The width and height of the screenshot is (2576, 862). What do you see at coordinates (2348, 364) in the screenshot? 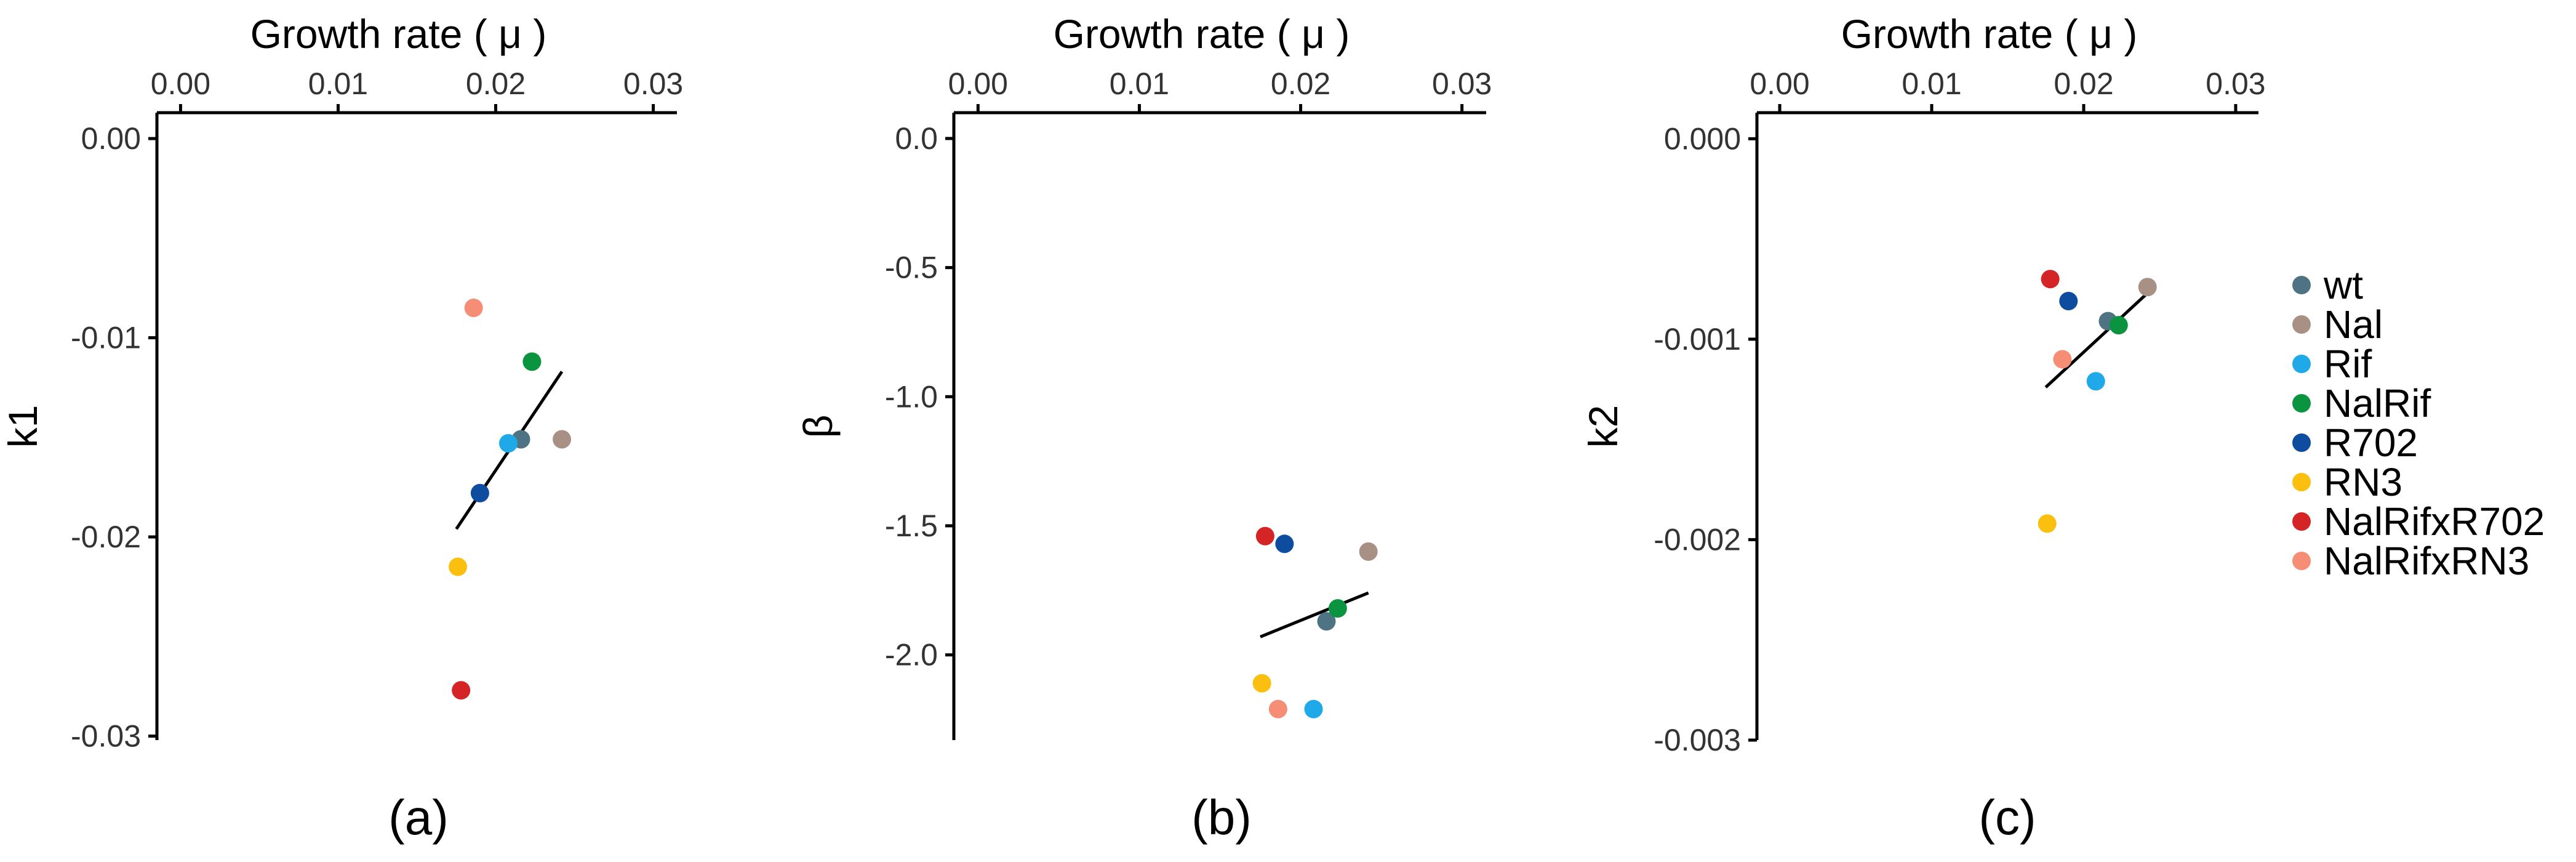
I see `legend-label: Rif` at bounding box center [2348, 364].